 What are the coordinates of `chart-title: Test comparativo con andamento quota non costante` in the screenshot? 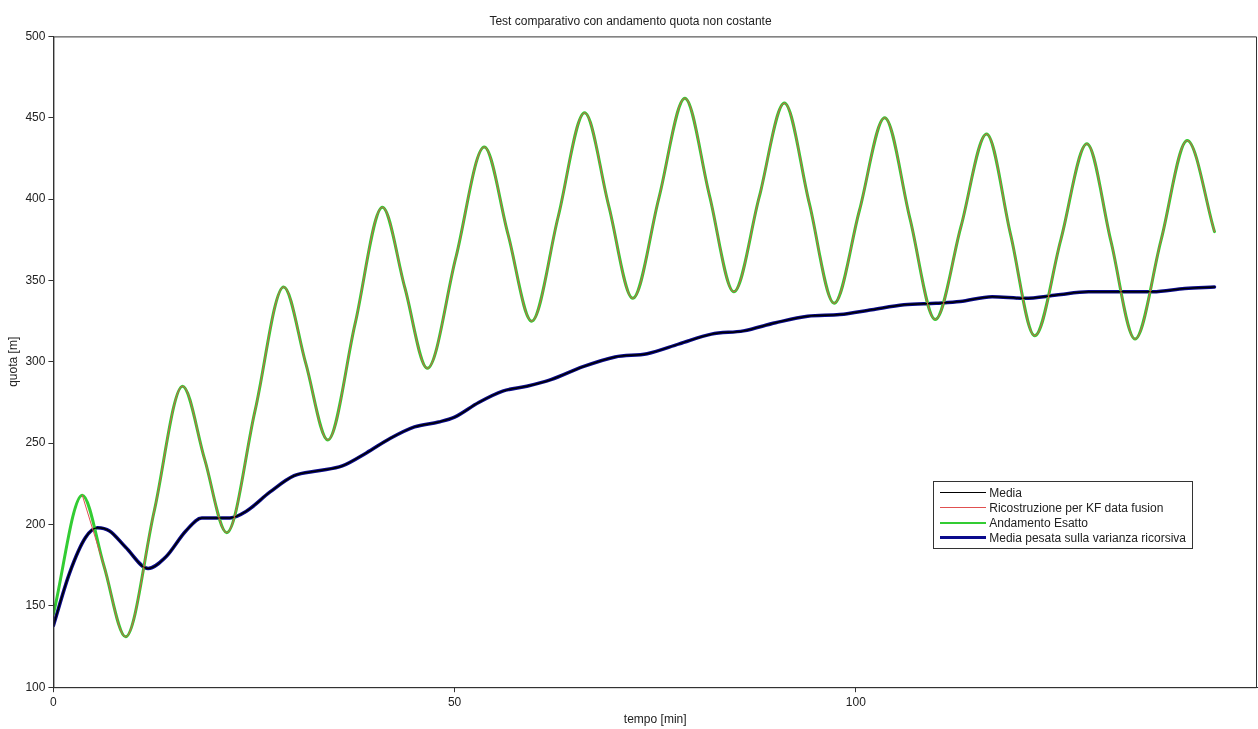 It's located at (630, 20).